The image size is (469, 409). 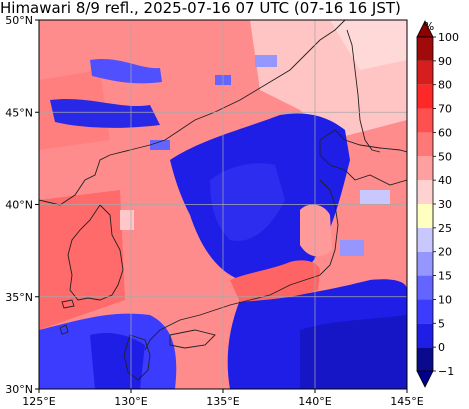 What do you see at coordinates (445, 85) in the screenshot?
I see `colorbar-label: 80` at bounding box center [445, 85].